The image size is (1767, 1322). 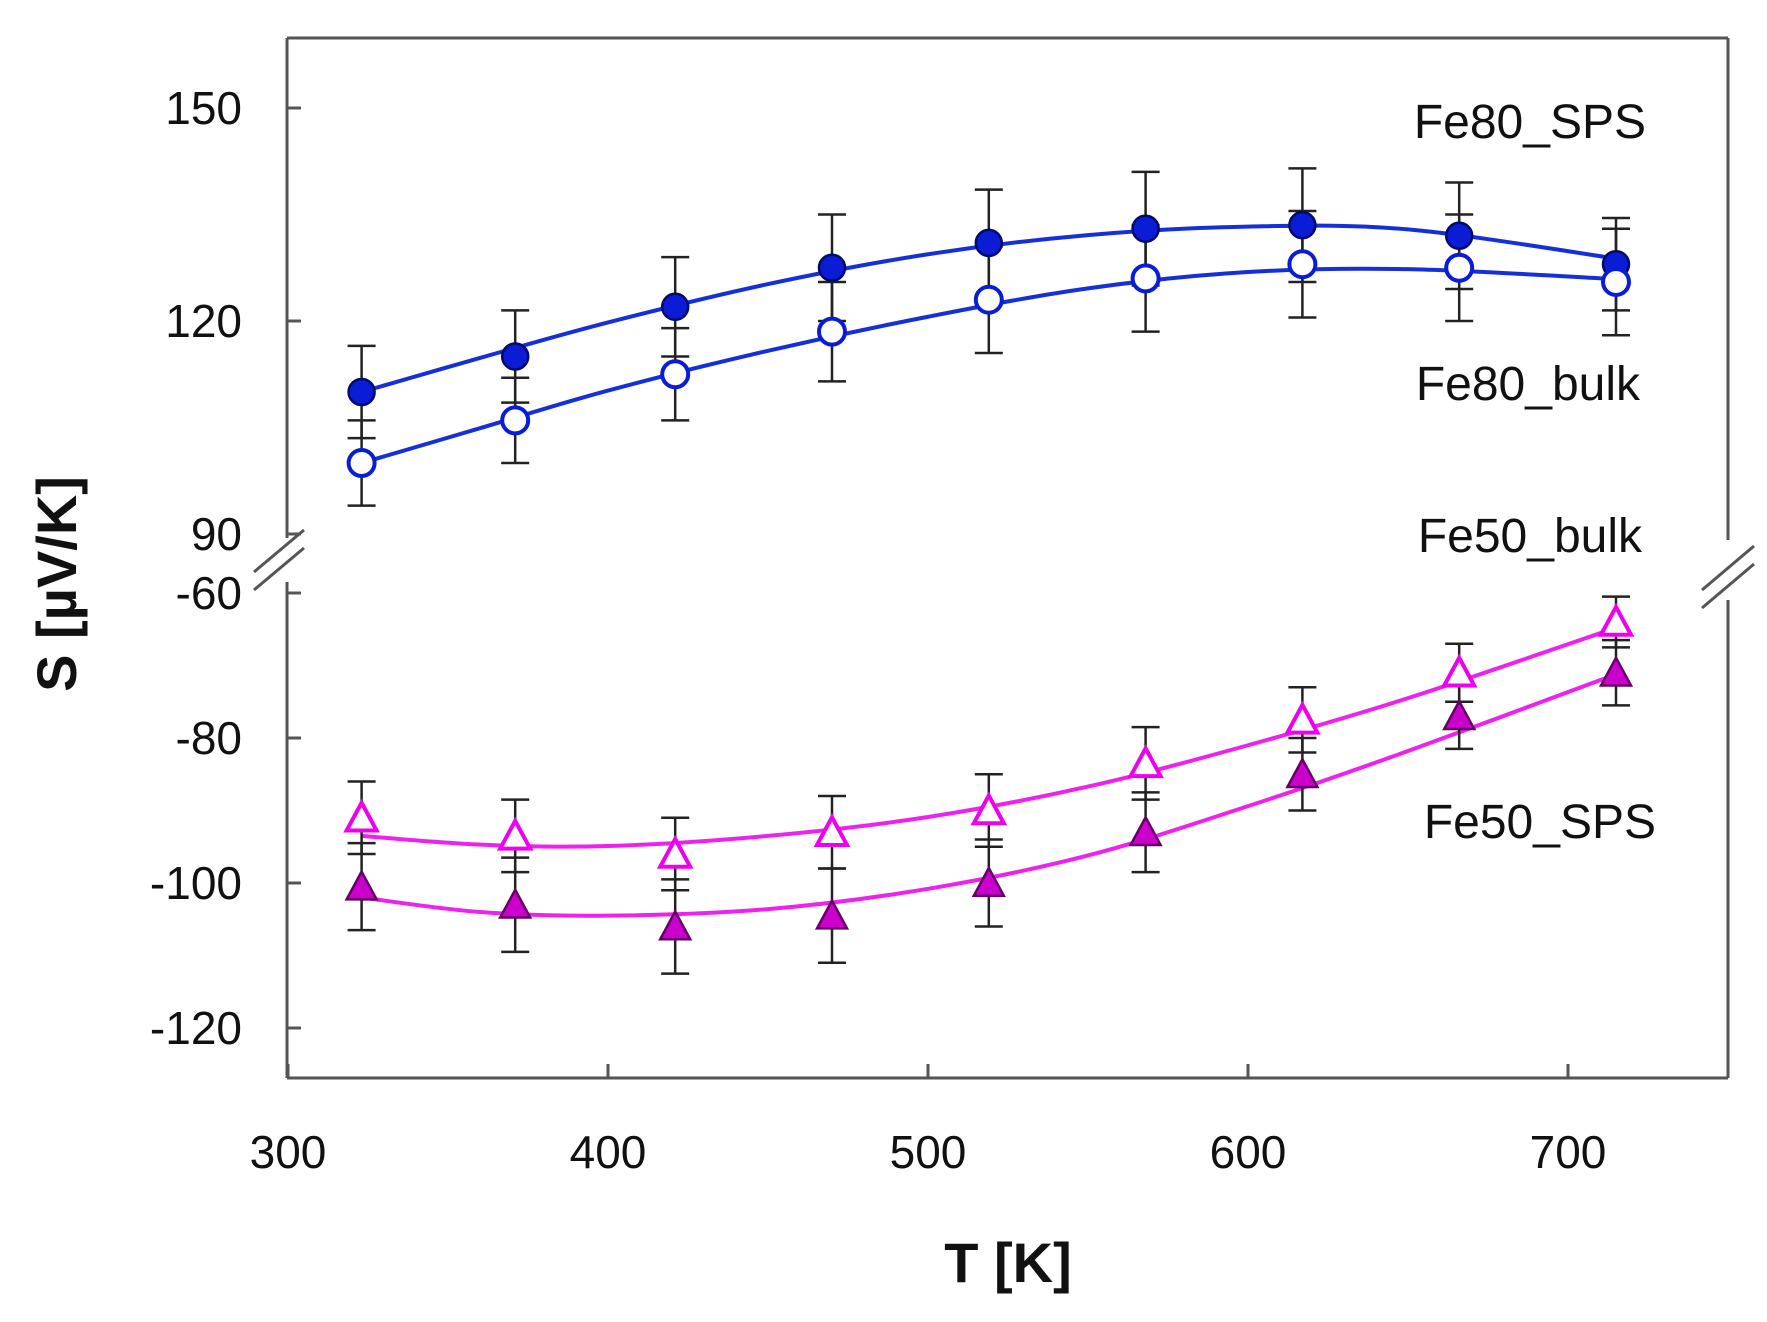 What do you see at coordinates (209, 593) in the screenshot?
I see `y-tick-label: -60` at bounding box center [209, 593].